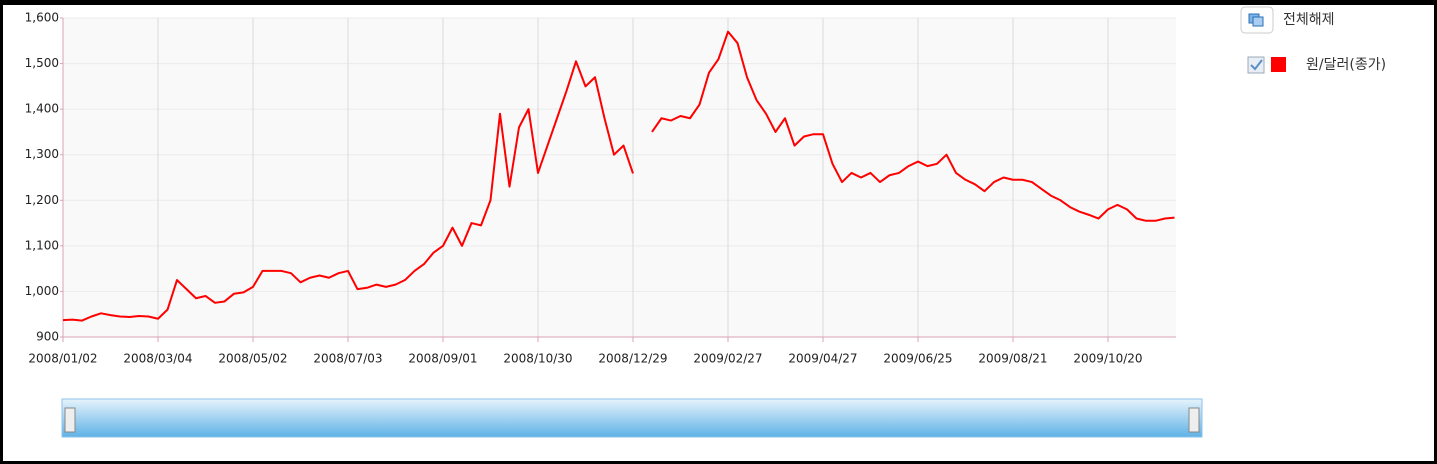  I want to click on x-tick-label: 2008/12/29, so click(632, 359).